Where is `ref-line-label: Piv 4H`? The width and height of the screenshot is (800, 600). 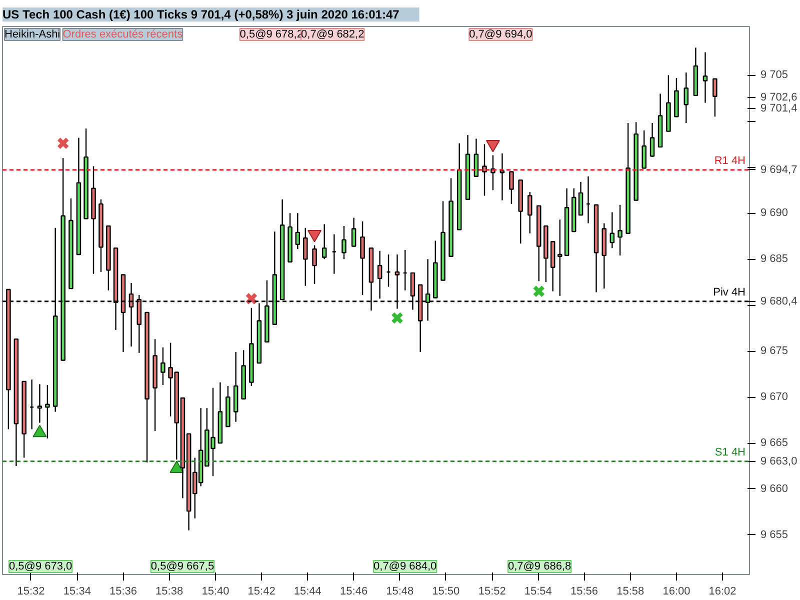 ref-line-label: Piv 4H is located at coordinates (729, 292).